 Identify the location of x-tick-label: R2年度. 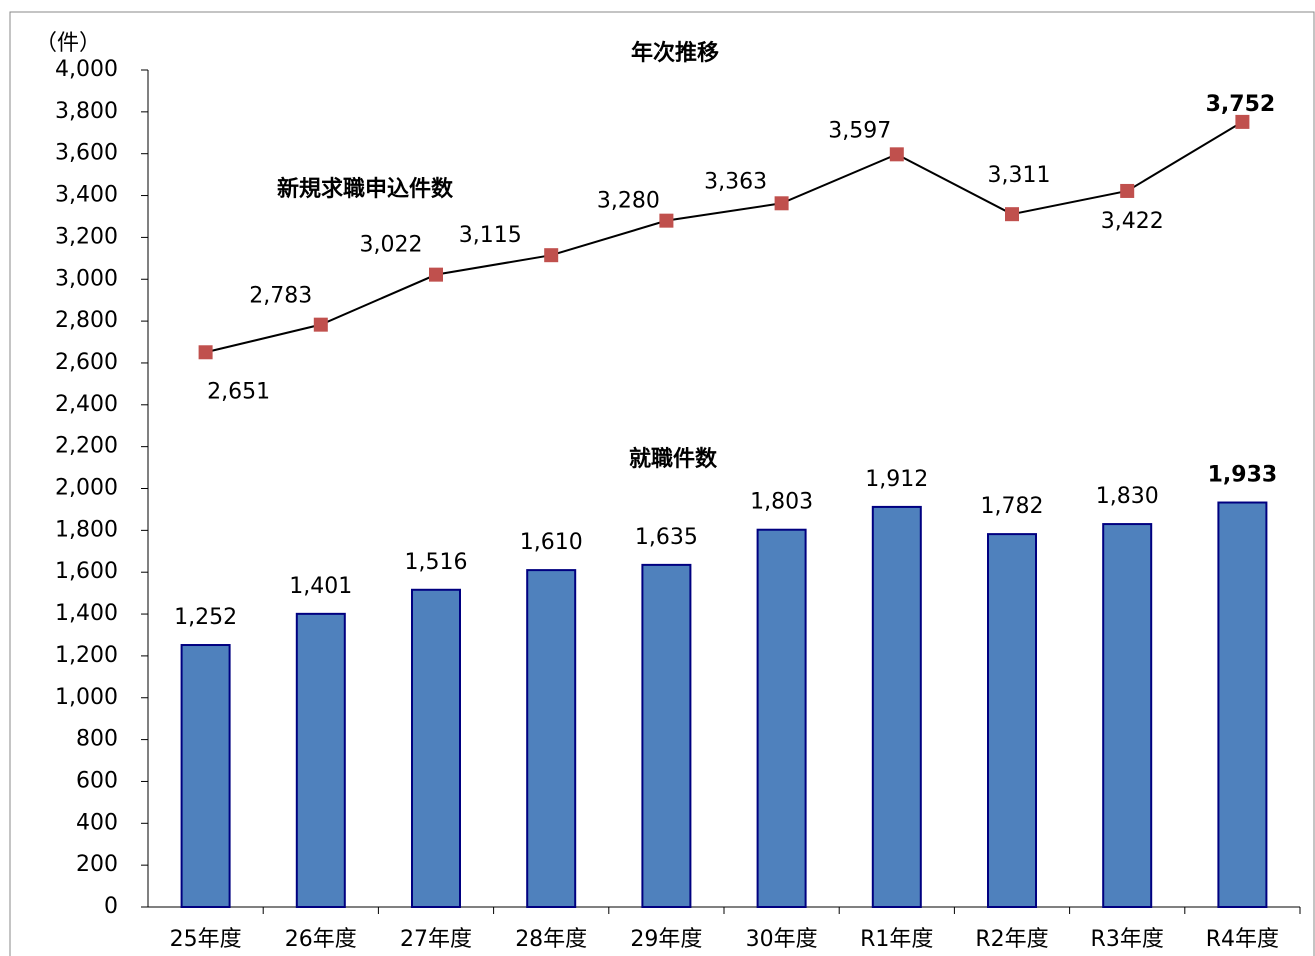
(1011, 939).